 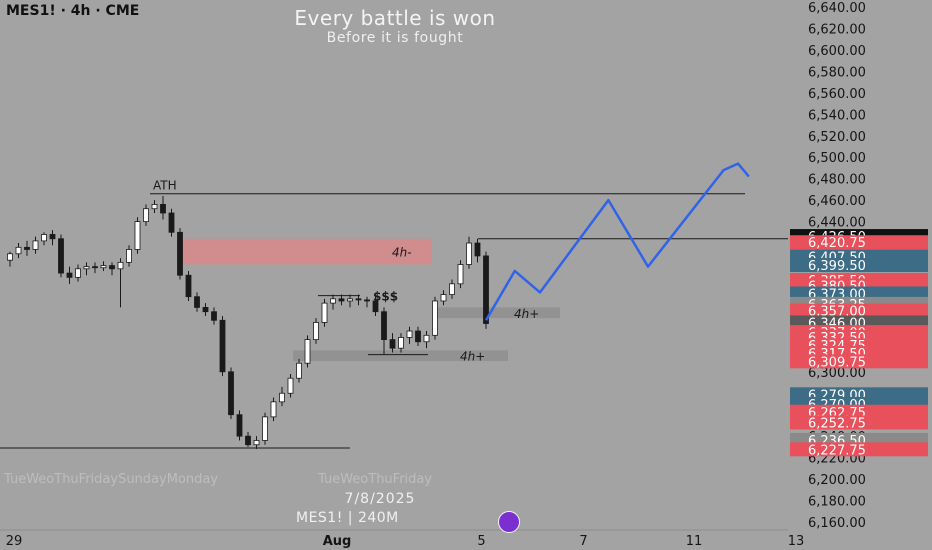 What do you see at coordinates (837, 158) in the screenshot?
I see `price-tick-label: 6,500.00` at bounding box center [837, 158].